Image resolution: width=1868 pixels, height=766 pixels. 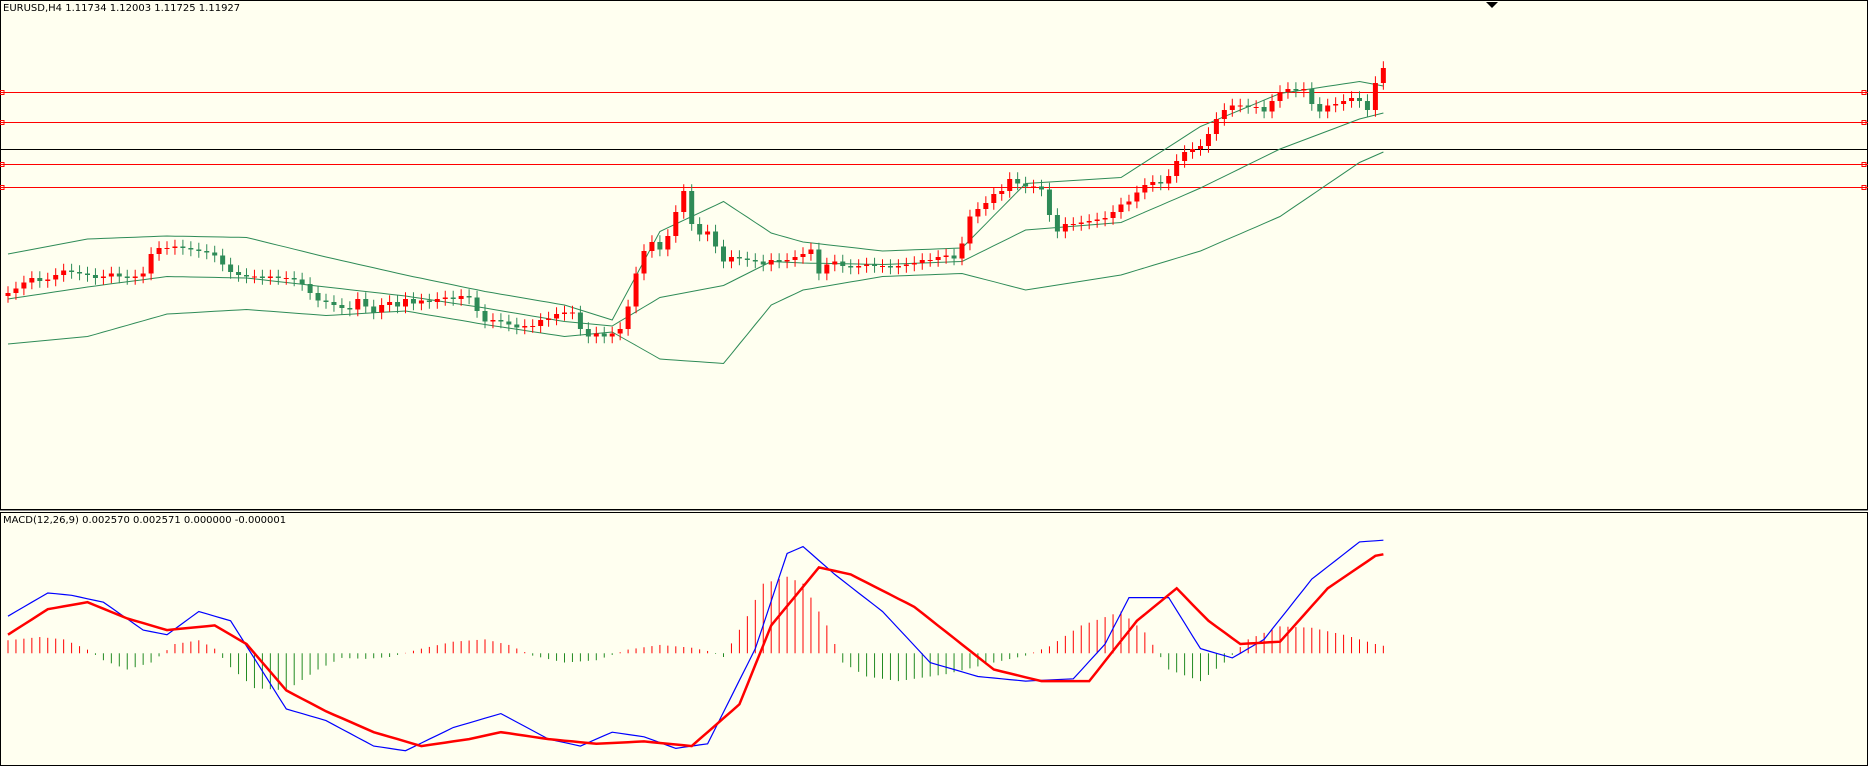 What do you see at coordinates (695, 633) in the screenshot?
I see `macd-histogram-group` at bounding box center [695, 633].